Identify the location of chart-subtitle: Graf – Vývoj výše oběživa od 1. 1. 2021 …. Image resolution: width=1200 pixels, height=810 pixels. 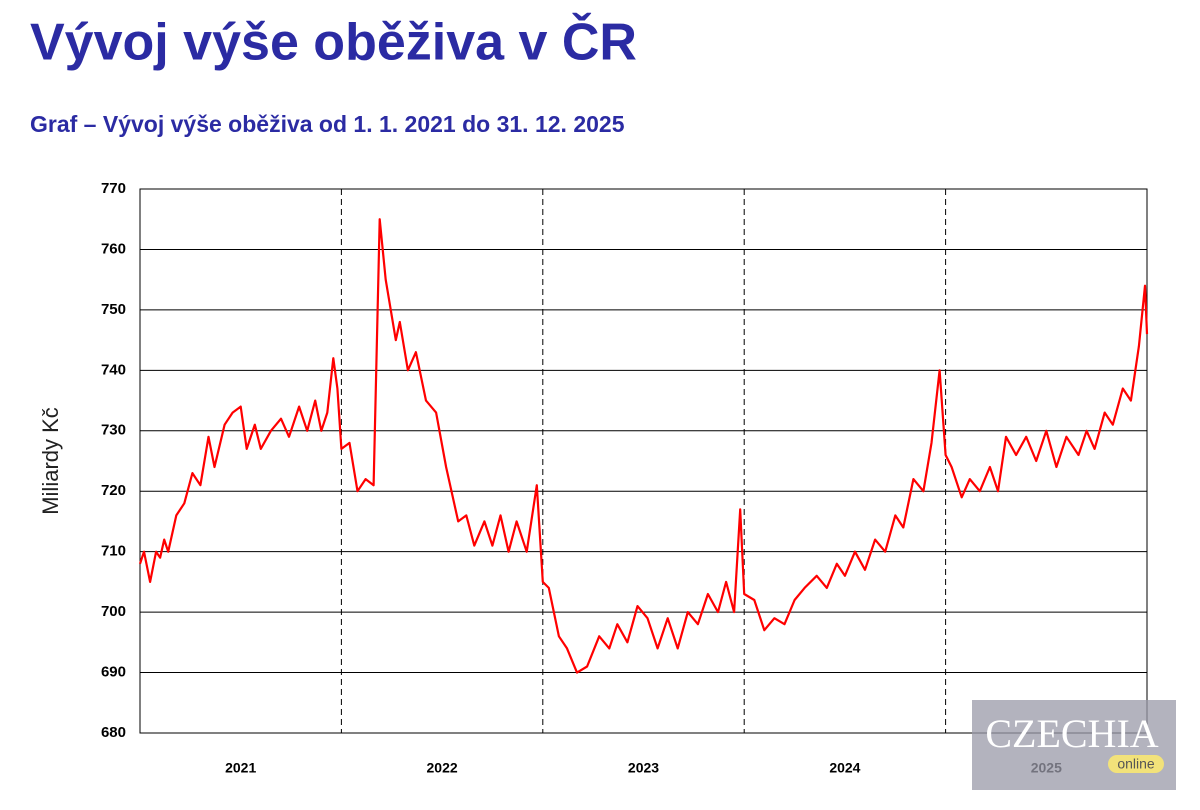
(327, 124).